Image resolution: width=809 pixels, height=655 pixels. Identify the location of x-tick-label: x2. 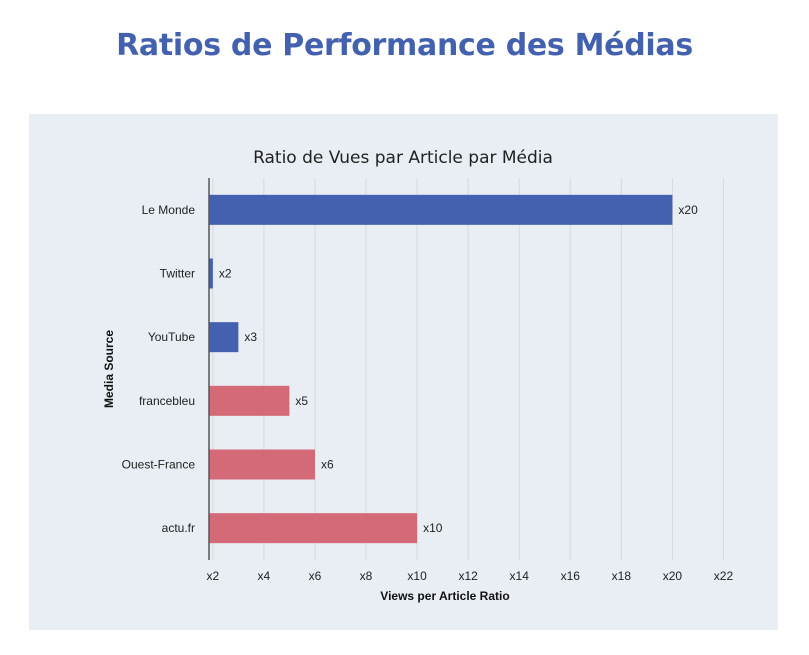
(212, 576).